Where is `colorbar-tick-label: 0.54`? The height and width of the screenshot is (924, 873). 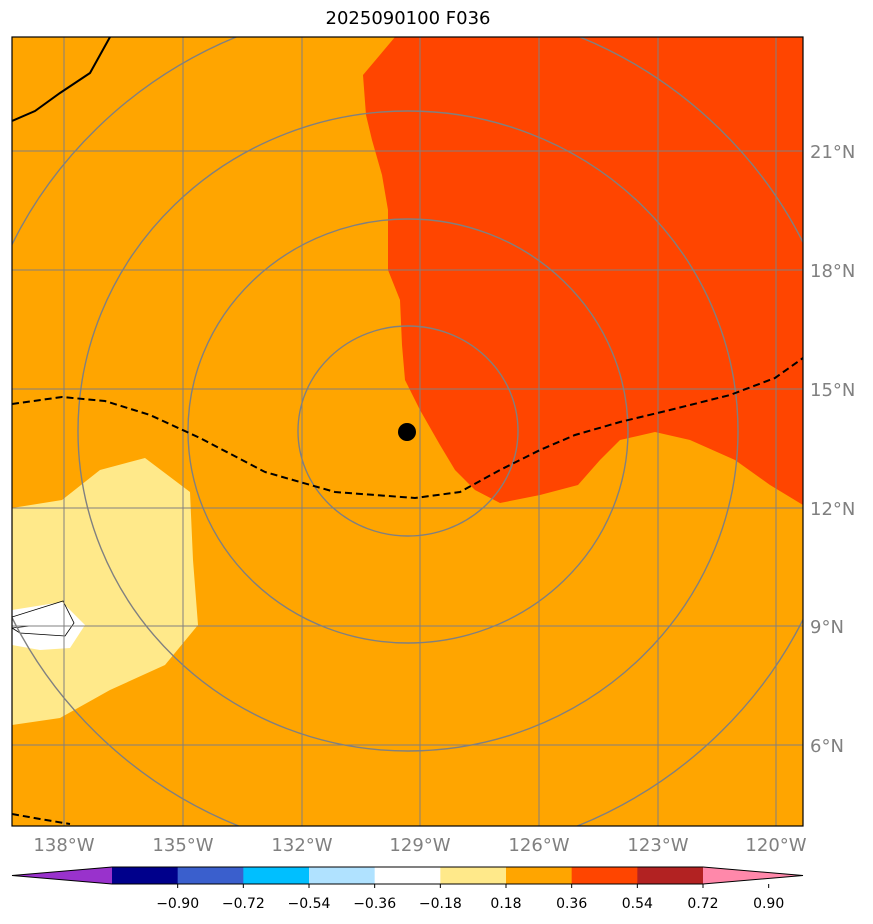 colorbar-tick-label: 0.54 is located at coordinates (637, 904).